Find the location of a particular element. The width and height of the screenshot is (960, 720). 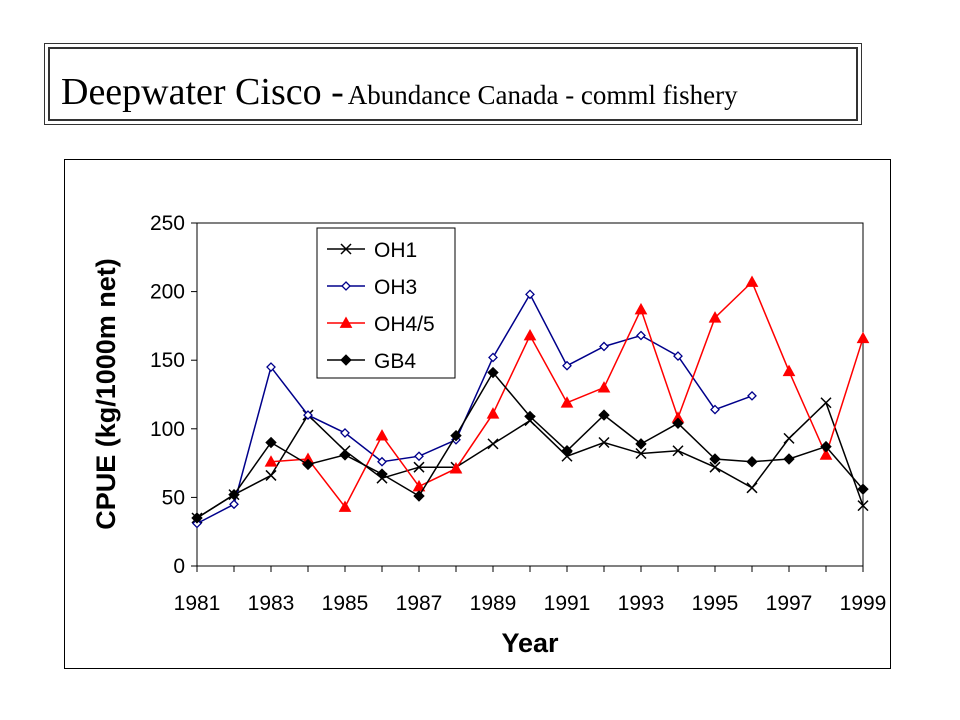

legend-box is located at coordinates (386, 303).